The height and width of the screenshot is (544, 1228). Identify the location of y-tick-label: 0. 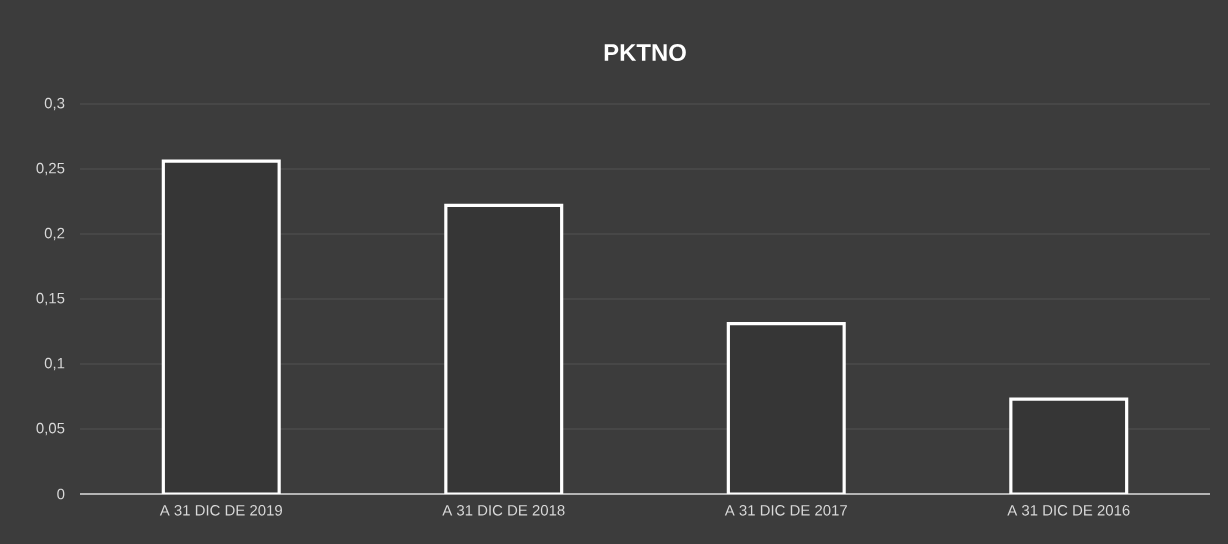
(61, 494).